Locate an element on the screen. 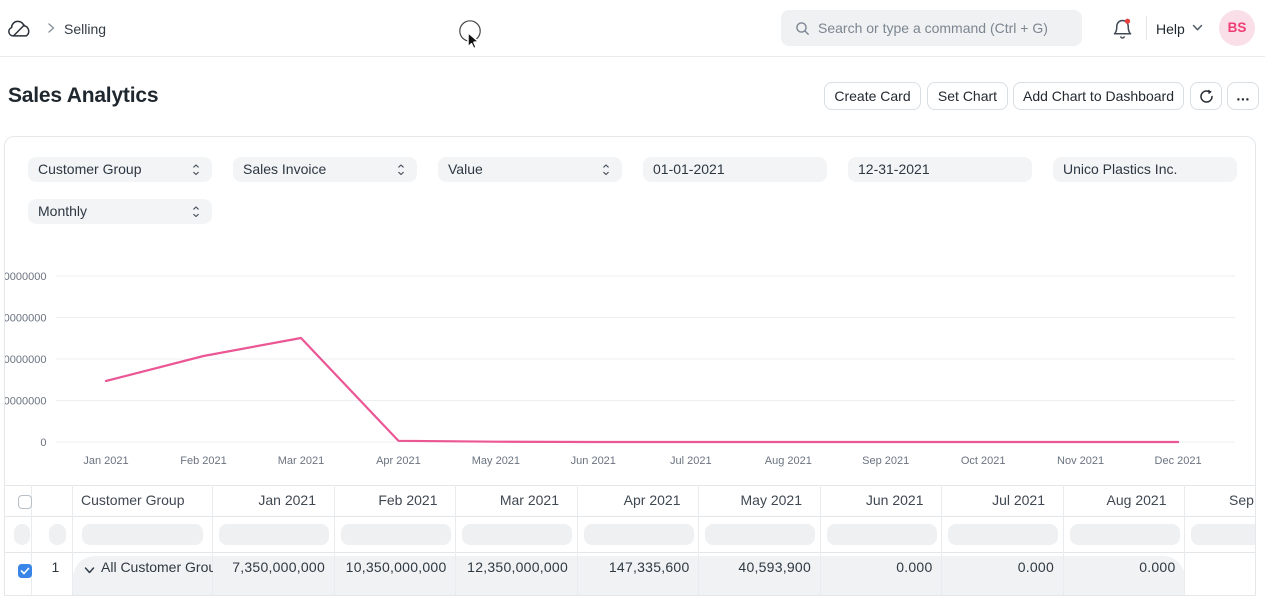 The width and height of the screenshot is (1265, 596). svg-text: Jan 2021 is located at coordinates (105, 461).